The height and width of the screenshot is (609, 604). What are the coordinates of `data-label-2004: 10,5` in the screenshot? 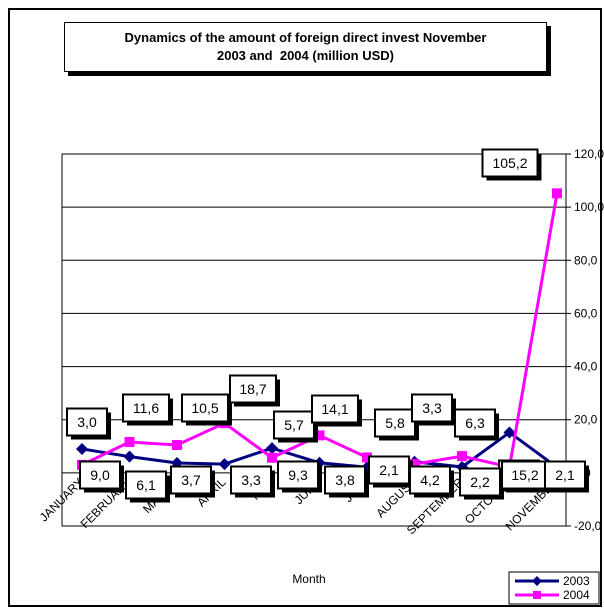 It's located at (206, 409).